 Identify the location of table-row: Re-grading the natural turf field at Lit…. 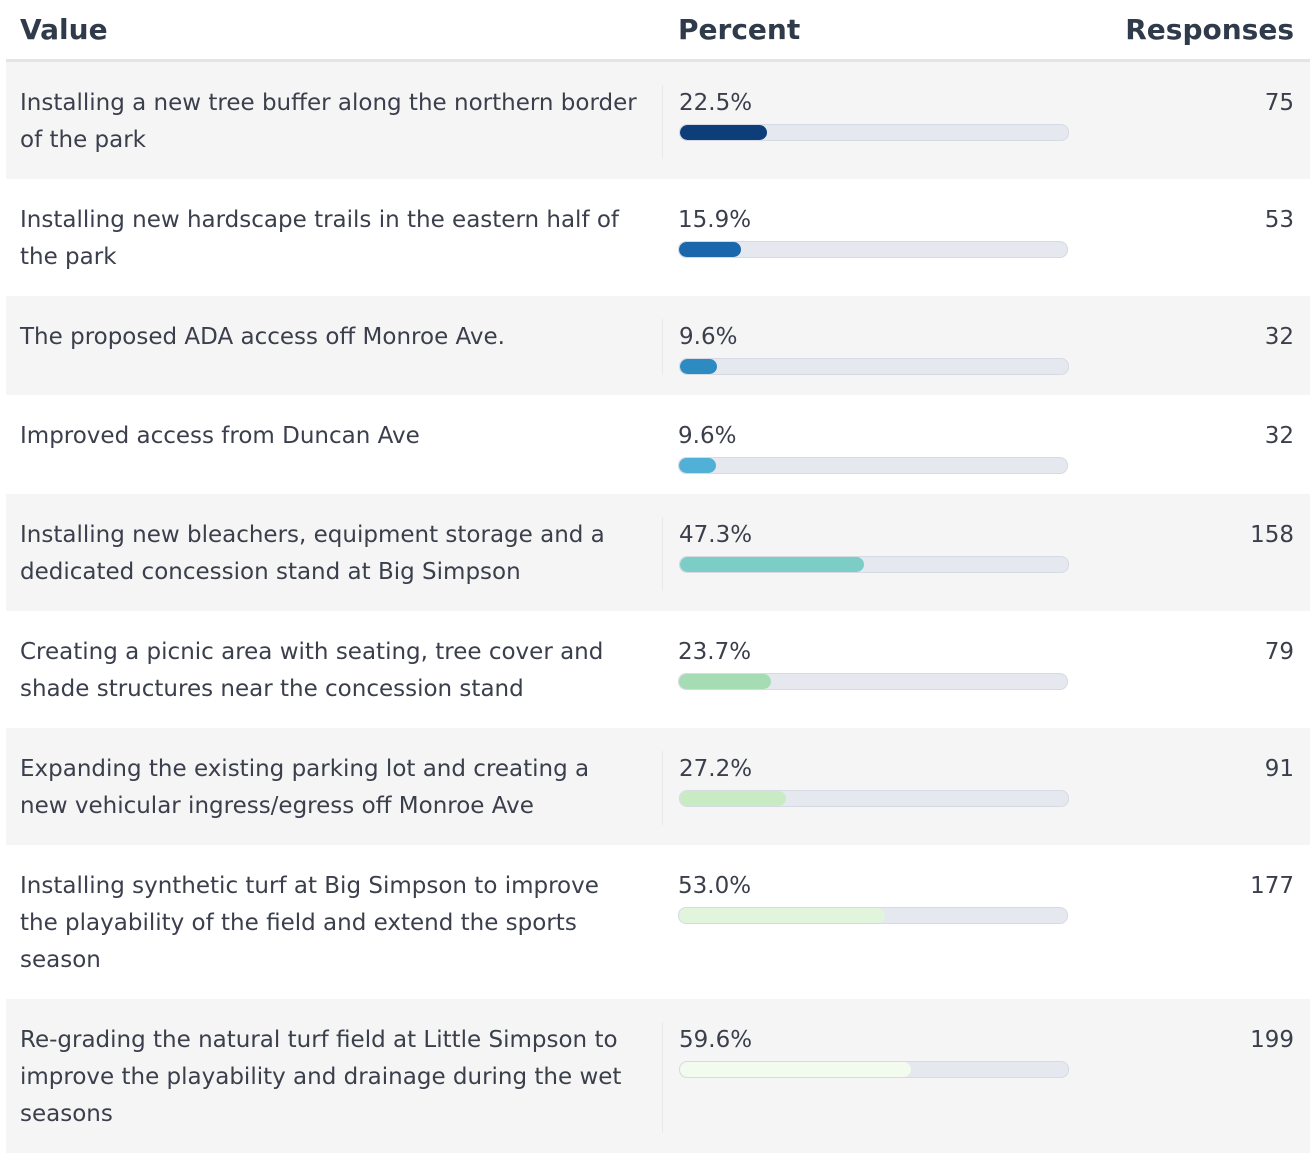
(658, 1076).